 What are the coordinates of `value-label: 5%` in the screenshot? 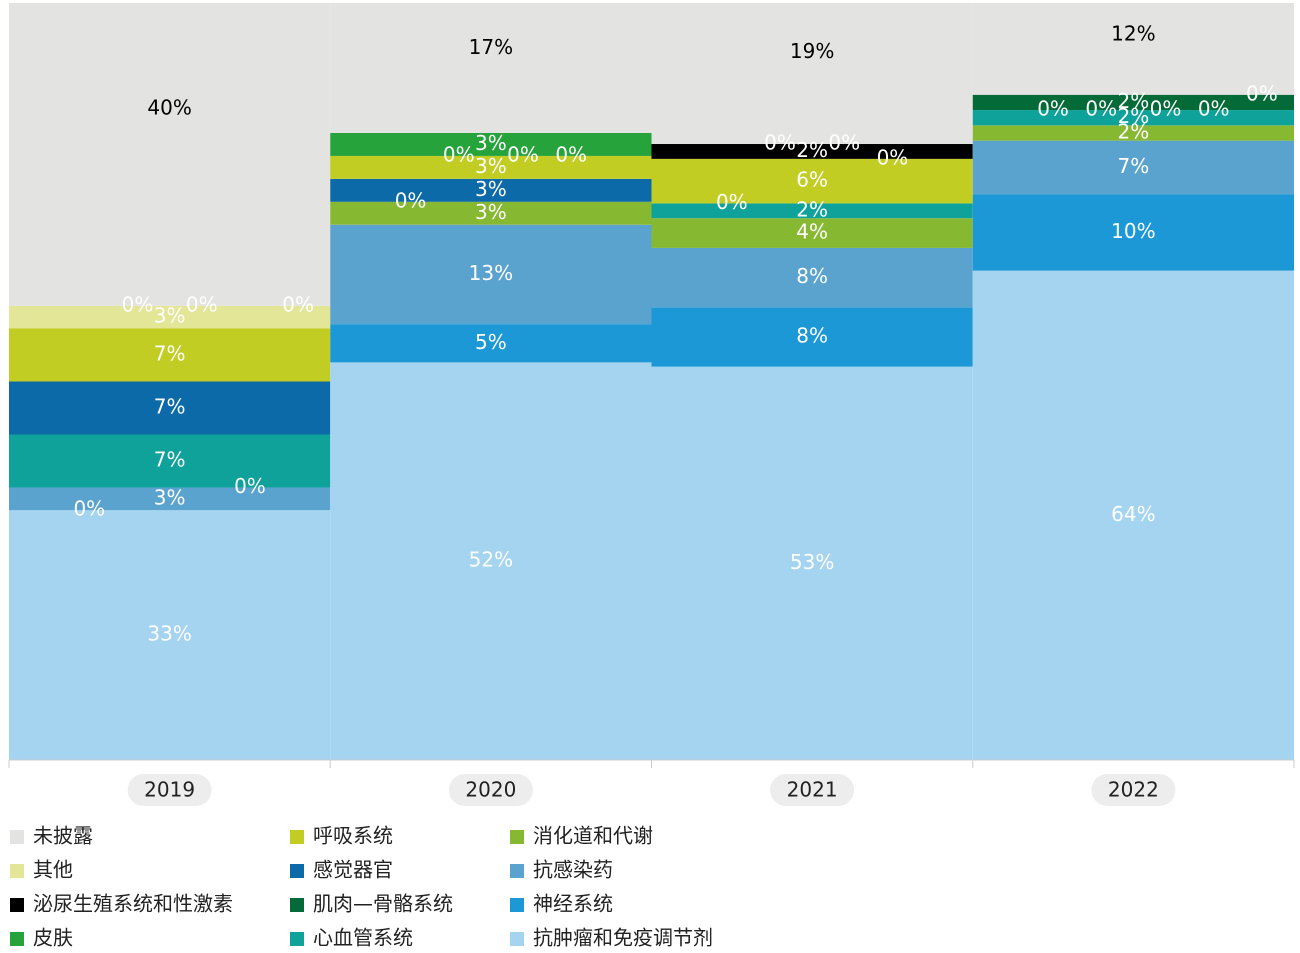 It's located at (491, 342).